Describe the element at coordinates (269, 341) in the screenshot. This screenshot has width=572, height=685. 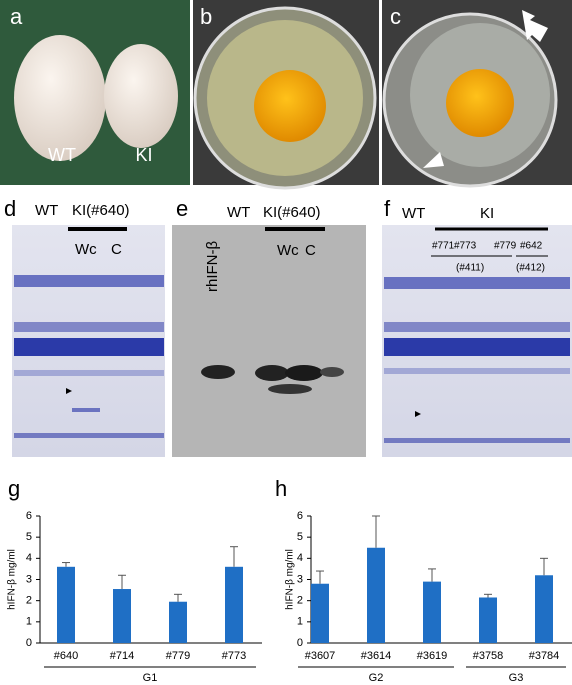
I see `western-blot-e` at that location.